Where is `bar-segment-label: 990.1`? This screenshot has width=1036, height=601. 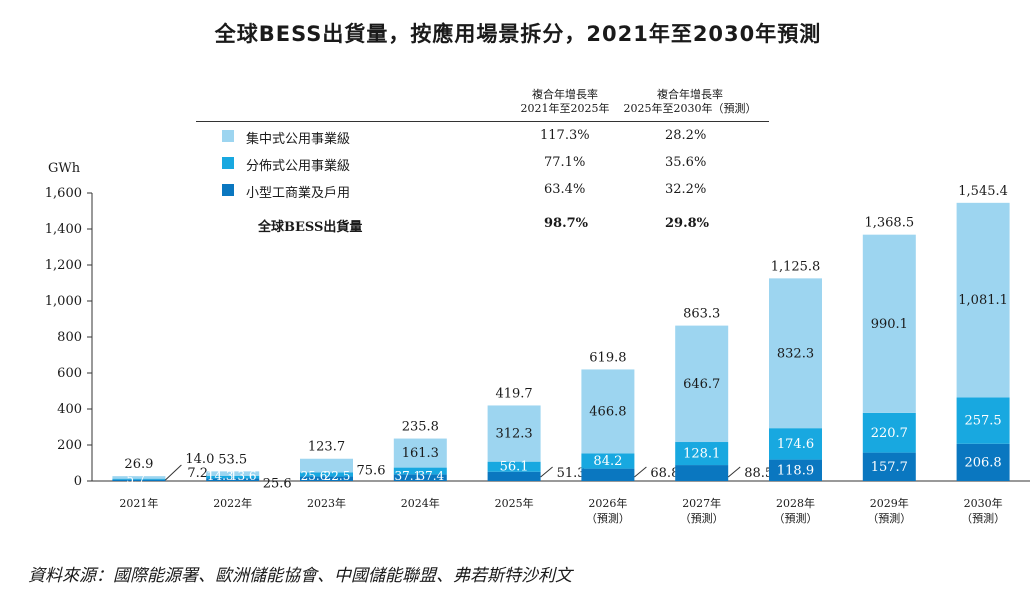 bar-segment-label: 990.1 is located at coordinates (889, 324).